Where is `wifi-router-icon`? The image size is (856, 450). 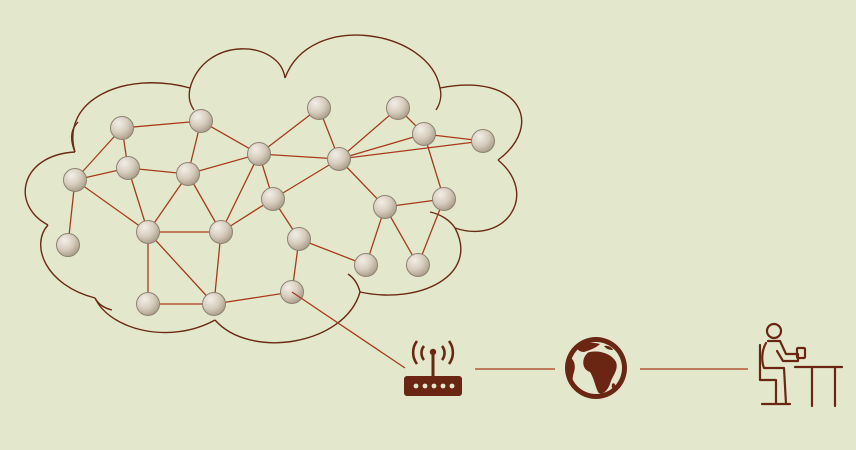 wifi-router-icon is located at coordinates (433, 368).